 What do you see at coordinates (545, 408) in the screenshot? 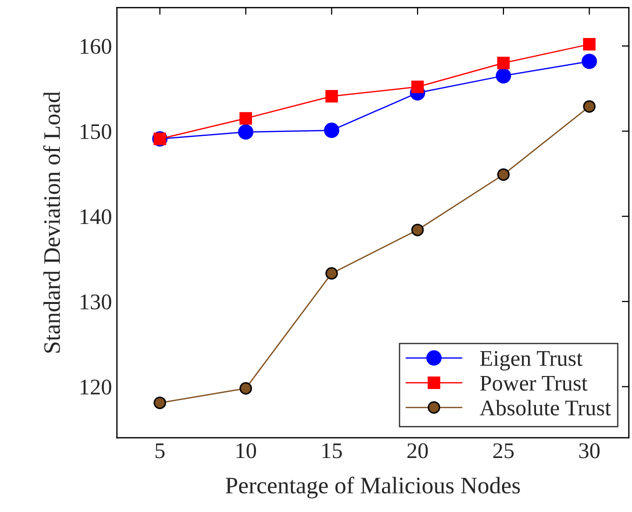
I see `legend-label: Absolute Trust` at bounding box center [545, 408].